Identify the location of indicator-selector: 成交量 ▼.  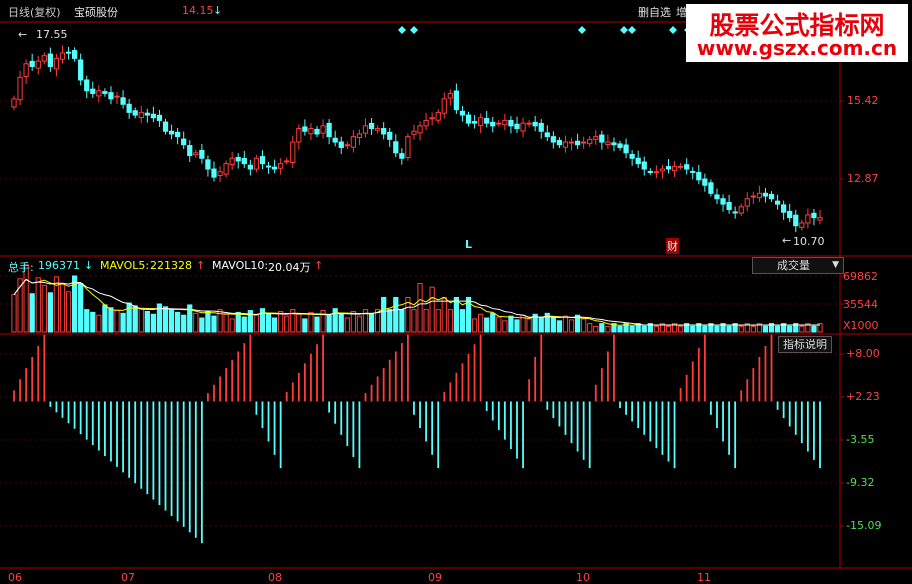
(798, 265).